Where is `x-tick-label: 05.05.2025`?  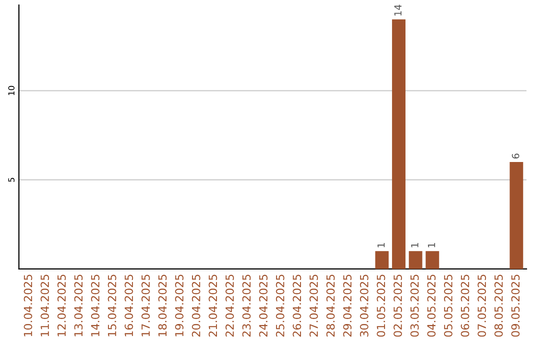 x-tick-label: 05.05.2025 is located at coordinates (448, 305).